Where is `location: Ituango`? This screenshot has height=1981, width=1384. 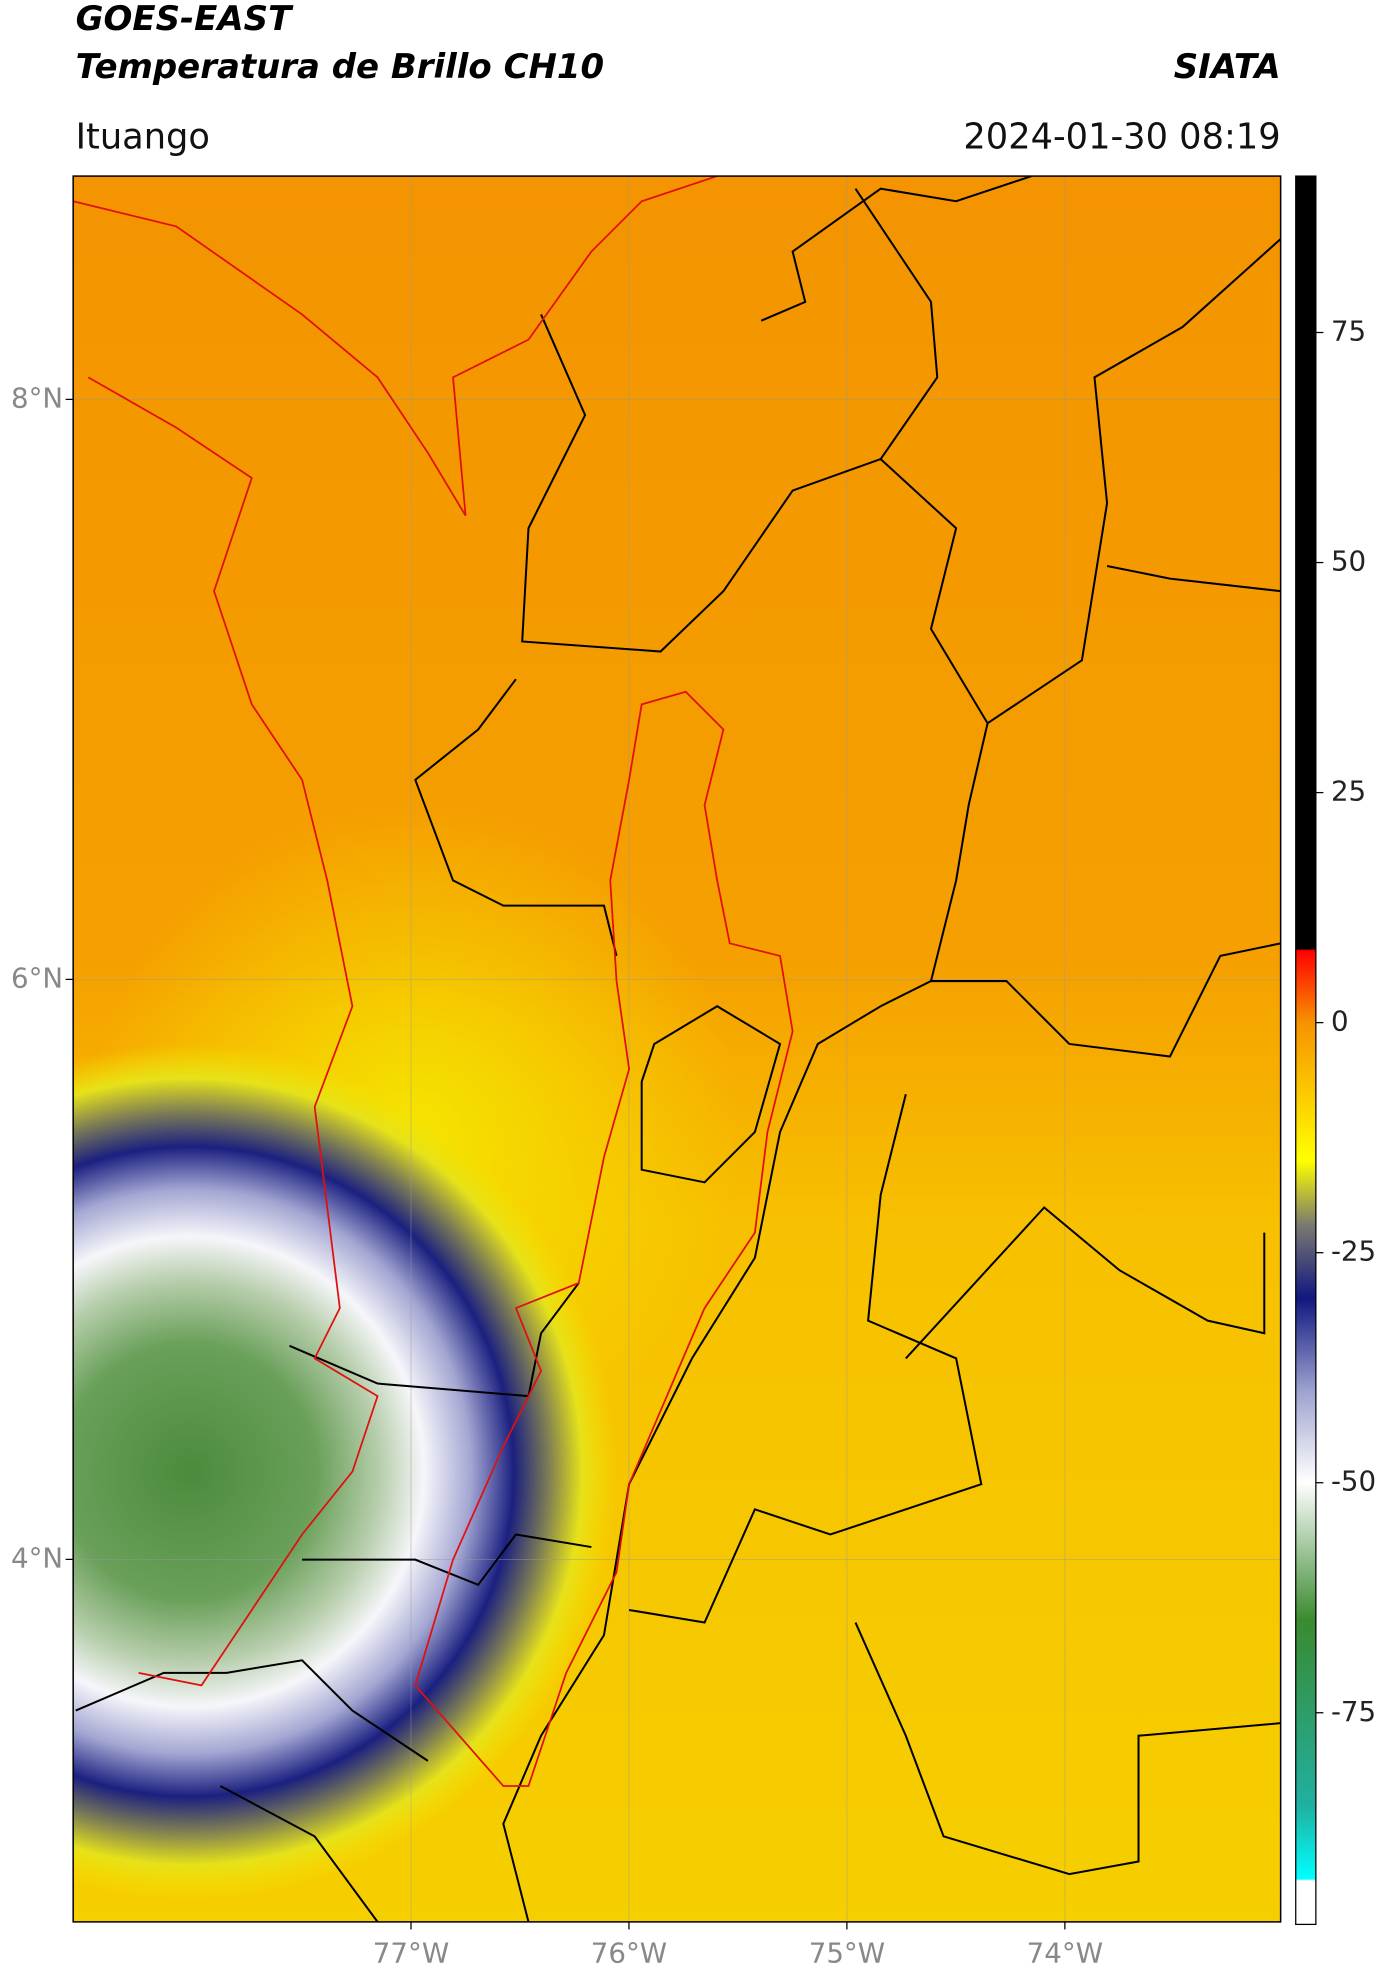
location: Ituango is located at coordinates (143, 136).